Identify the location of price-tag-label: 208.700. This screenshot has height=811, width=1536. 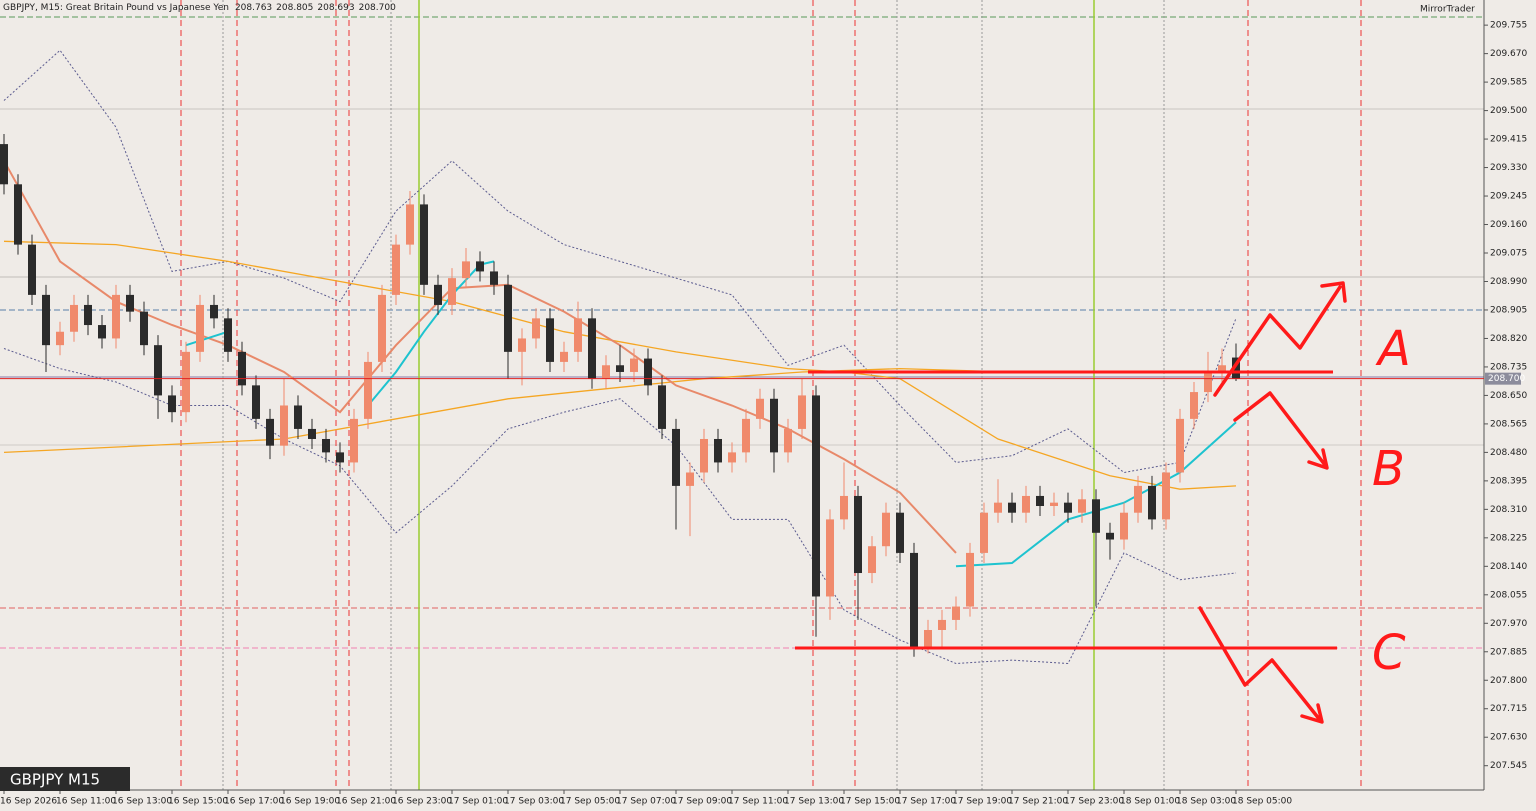
(1506, 379).